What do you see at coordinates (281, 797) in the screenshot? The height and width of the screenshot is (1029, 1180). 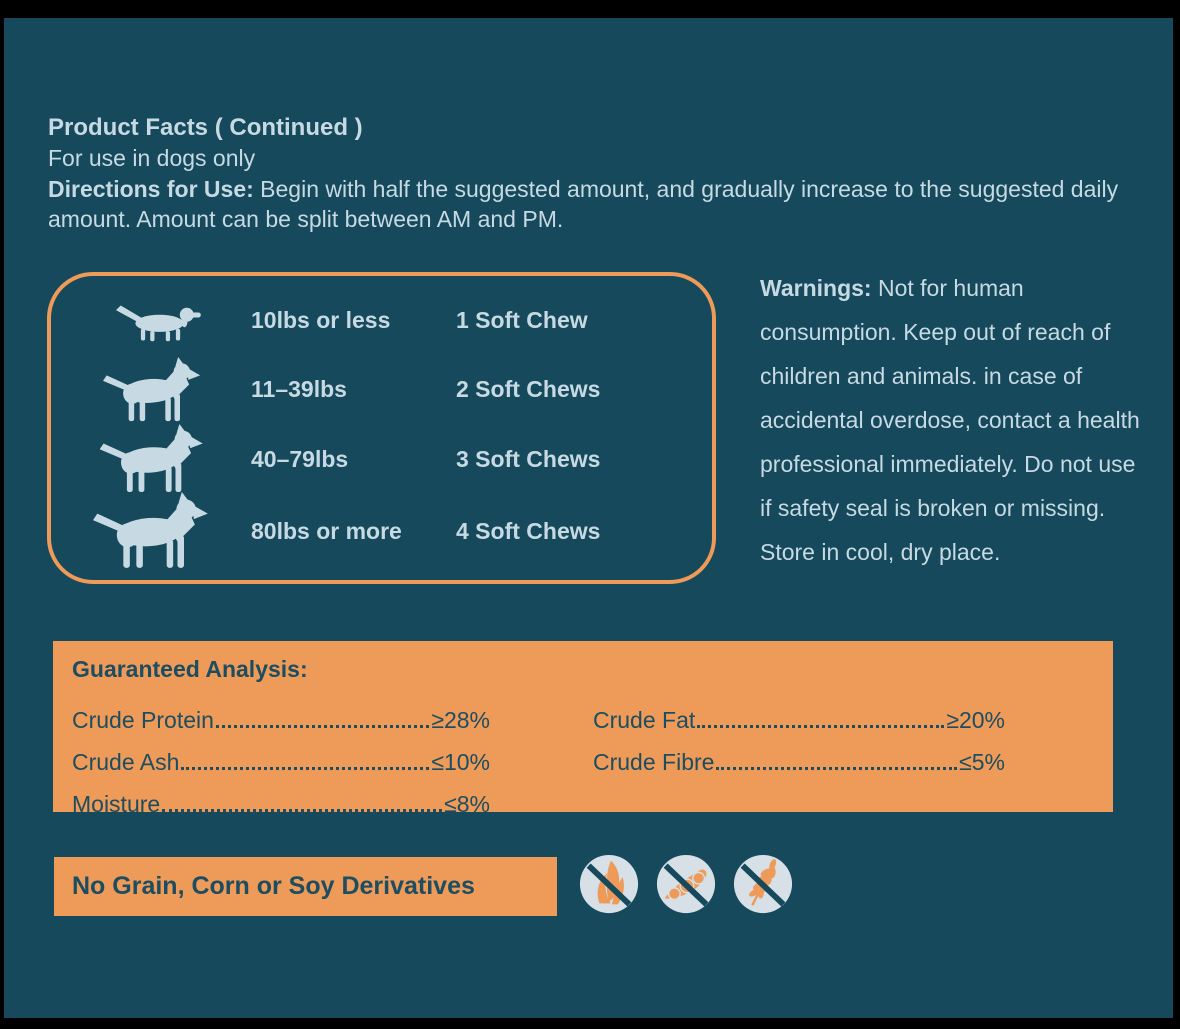 I see `analysis-row-moisture: Moisture ≤8%` at bounding box center [281, 797].